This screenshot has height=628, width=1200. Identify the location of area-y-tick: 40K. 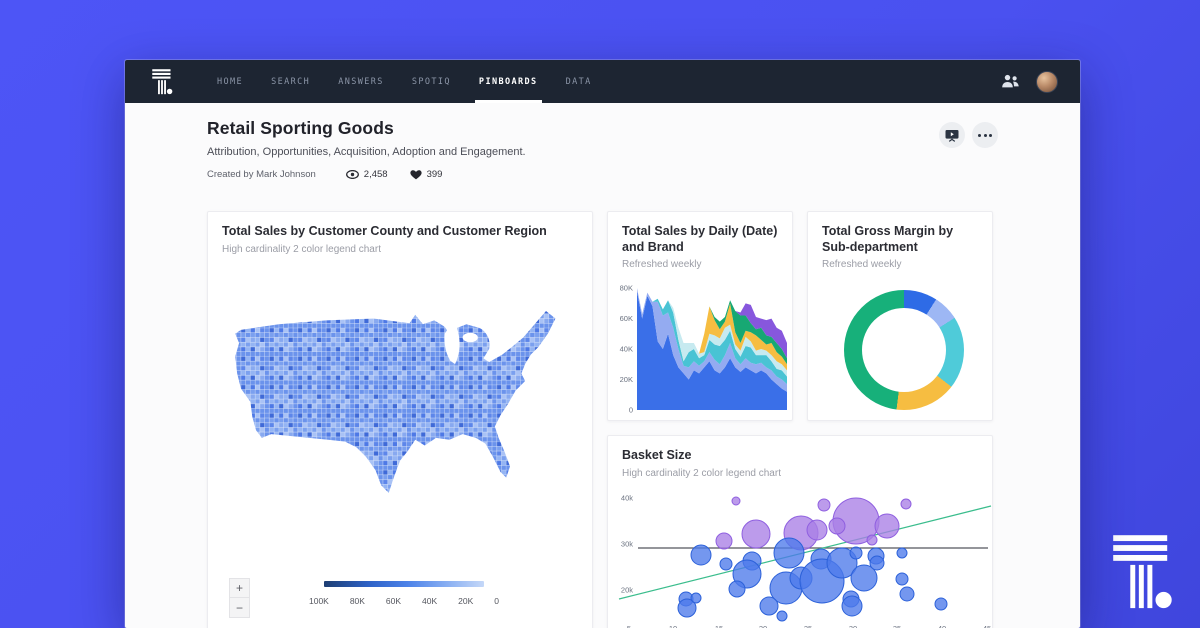
(626, 349).